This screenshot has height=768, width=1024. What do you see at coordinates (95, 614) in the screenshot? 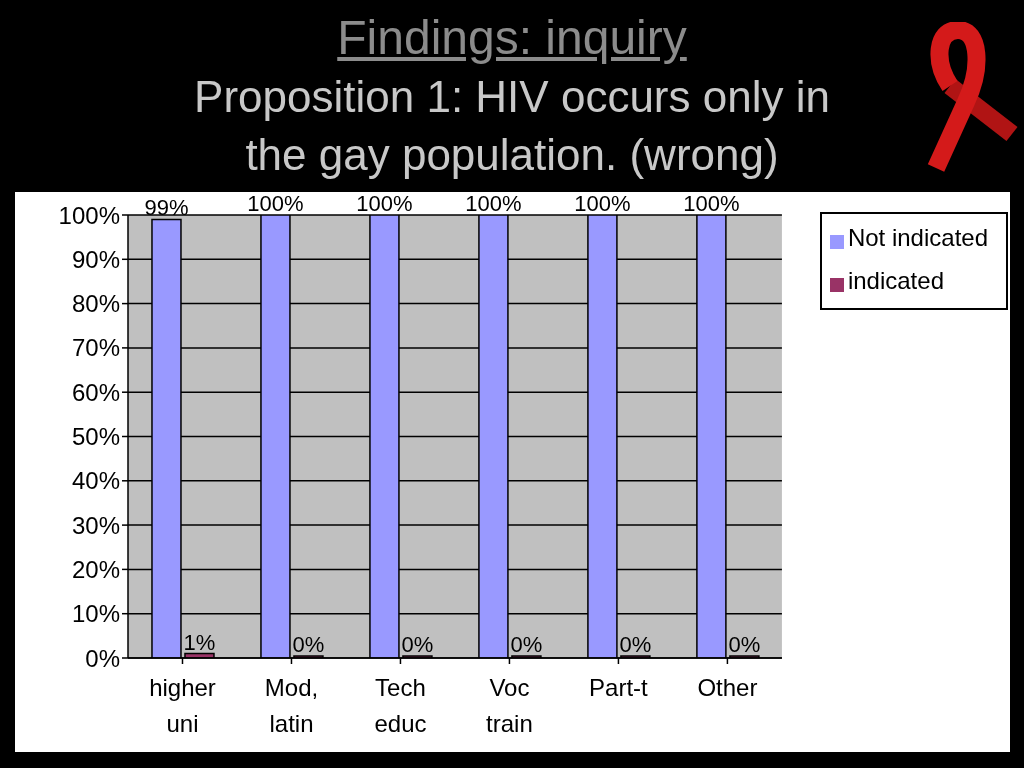
I see `y-tick-label: 10%` at bounding box center [95, 614].